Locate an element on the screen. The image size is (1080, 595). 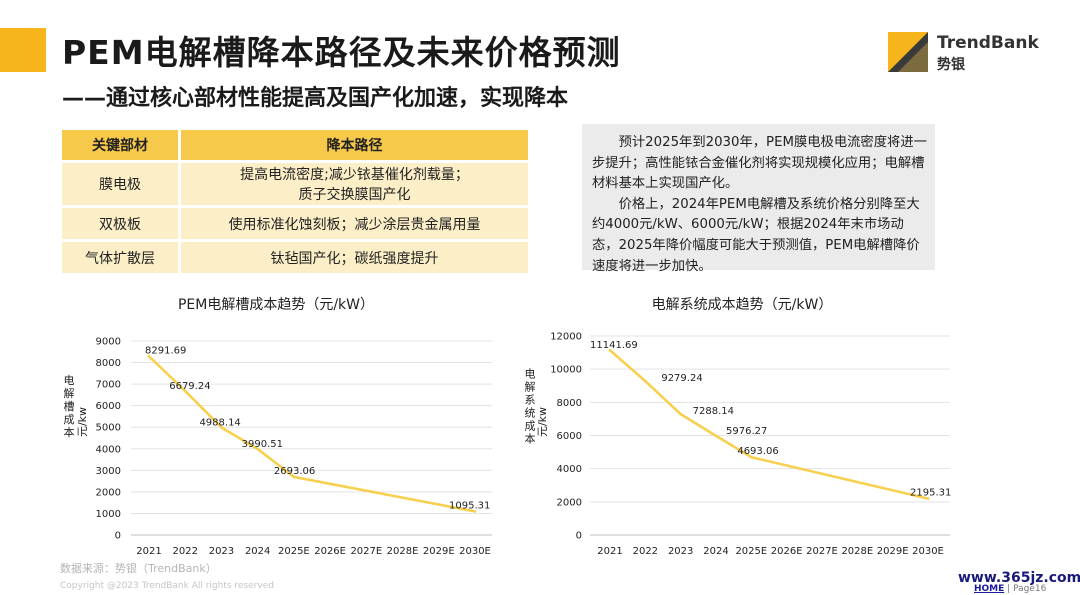
data-label: 3990.51 is located at coordinates (262, 444).